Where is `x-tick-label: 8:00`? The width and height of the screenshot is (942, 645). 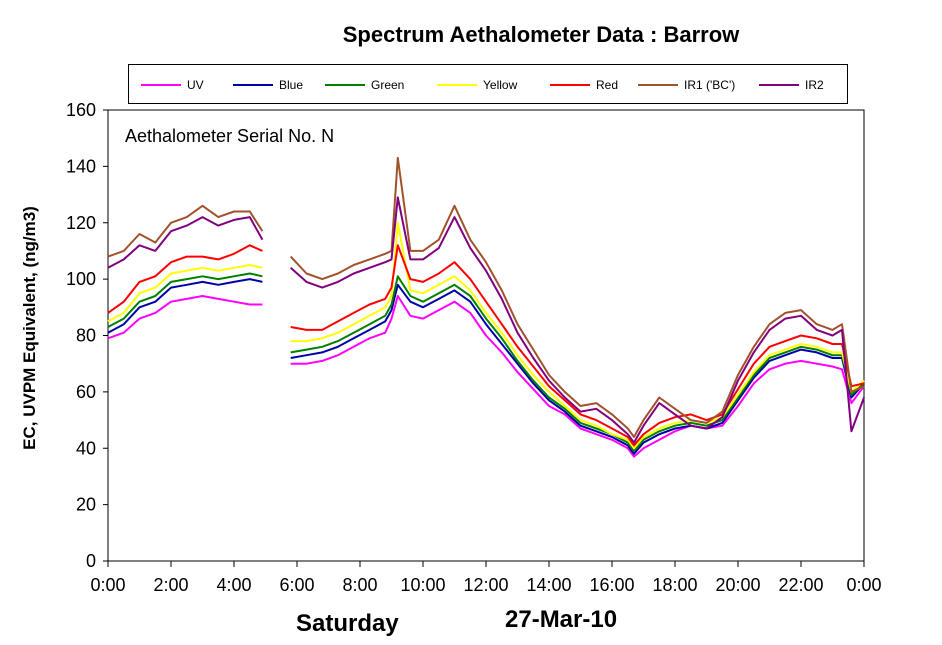 x-tick-label: 8:00 is located at coordinates (359, 585).